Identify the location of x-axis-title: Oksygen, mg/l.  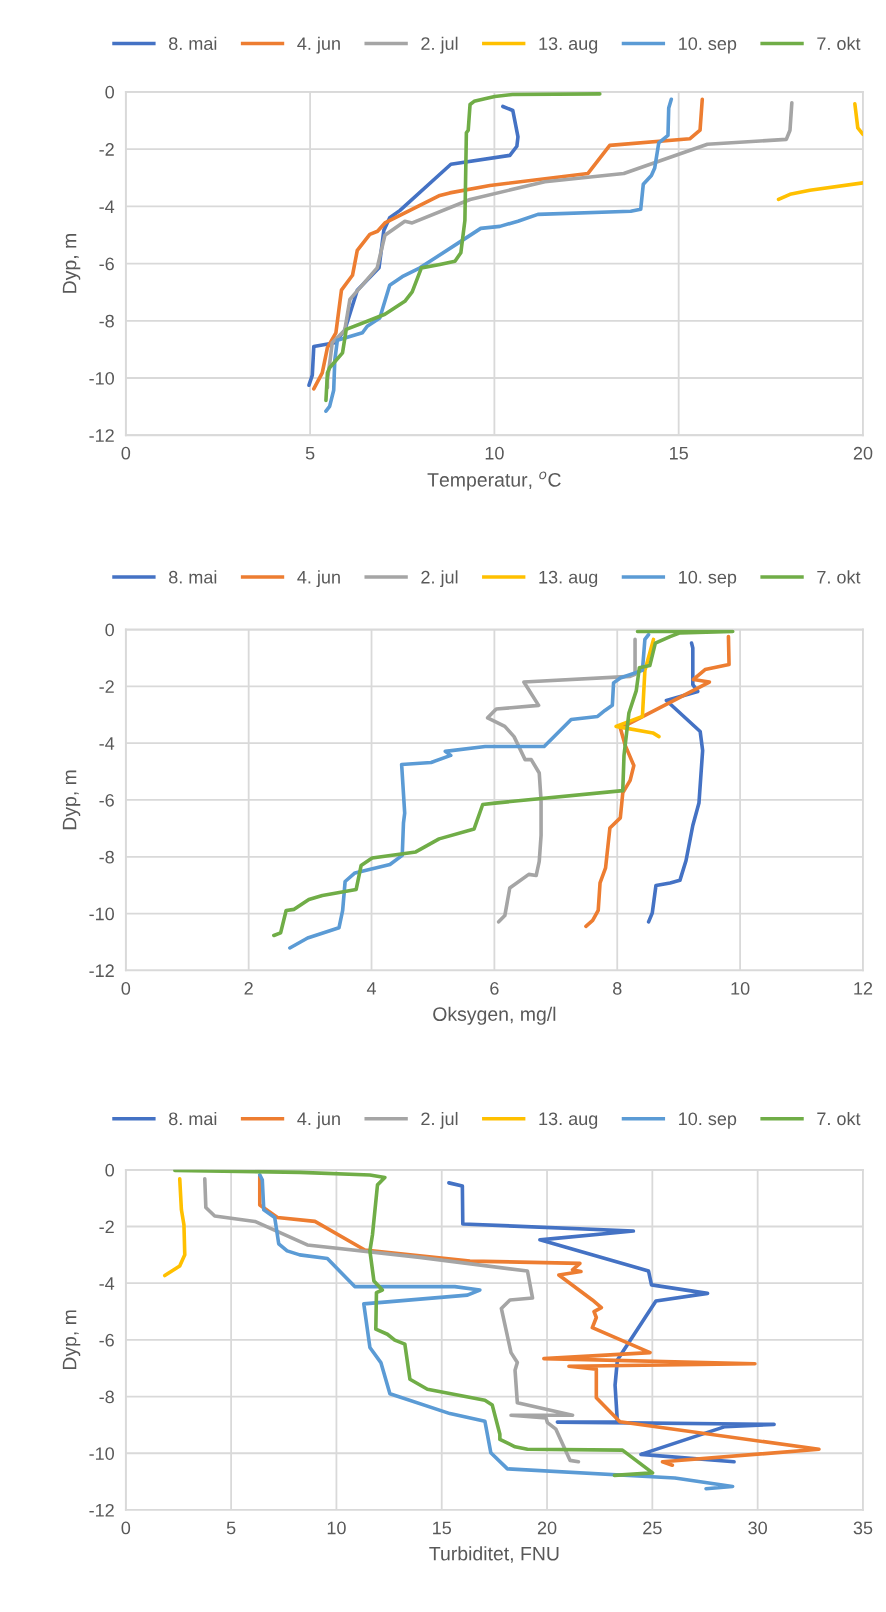
(494, 1015).